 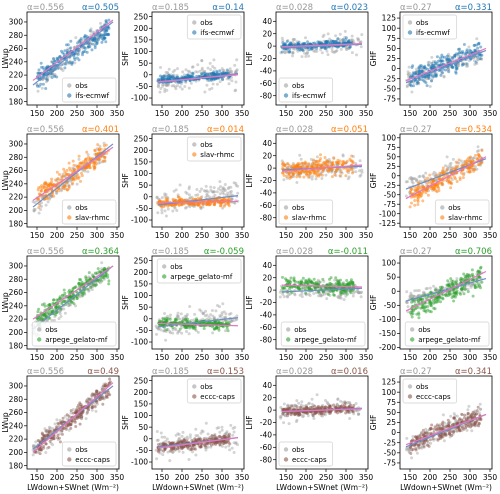 What do you see at coordinates (16, 345) in the screenshot?
I see `y-tick-label: 180` at bounding box center [16, 345].